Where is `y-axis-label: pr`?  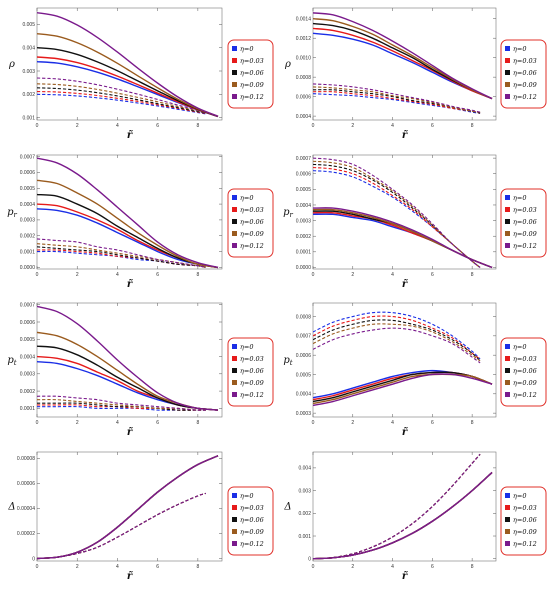
y-axis-label: pr is located at coordinates (12, 213).